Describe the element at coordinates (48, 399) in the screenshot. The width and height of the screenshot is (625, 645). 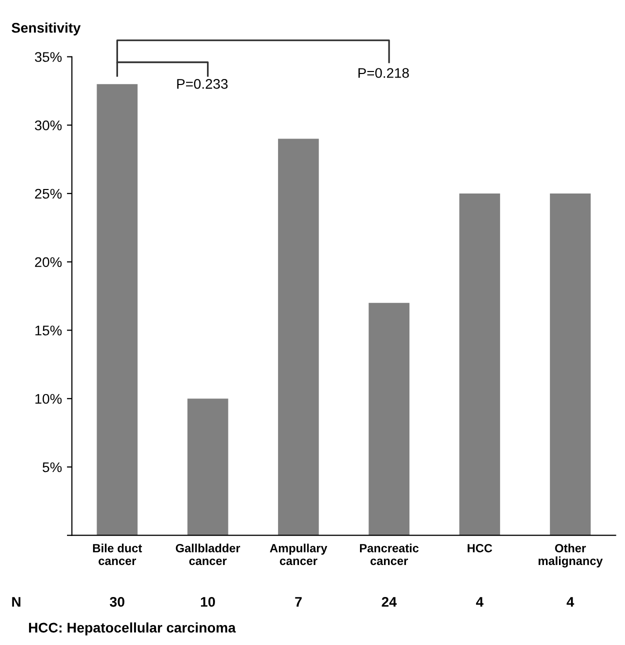
I see `y-tick-label: 10%` at that location.